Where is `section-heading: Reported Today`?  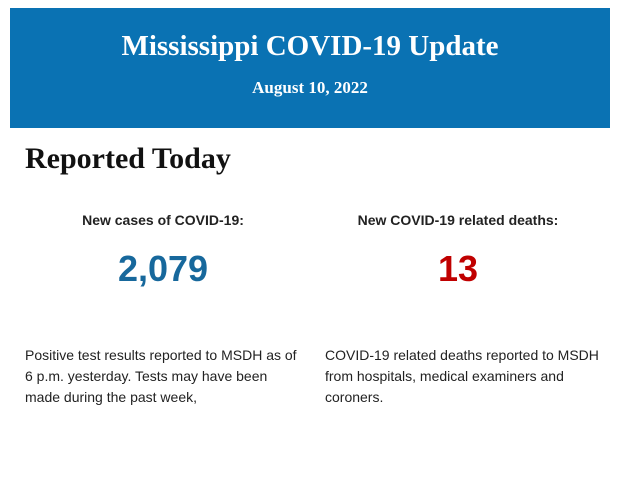
section-heading: Reported Today is located at coordinates (128, 158).